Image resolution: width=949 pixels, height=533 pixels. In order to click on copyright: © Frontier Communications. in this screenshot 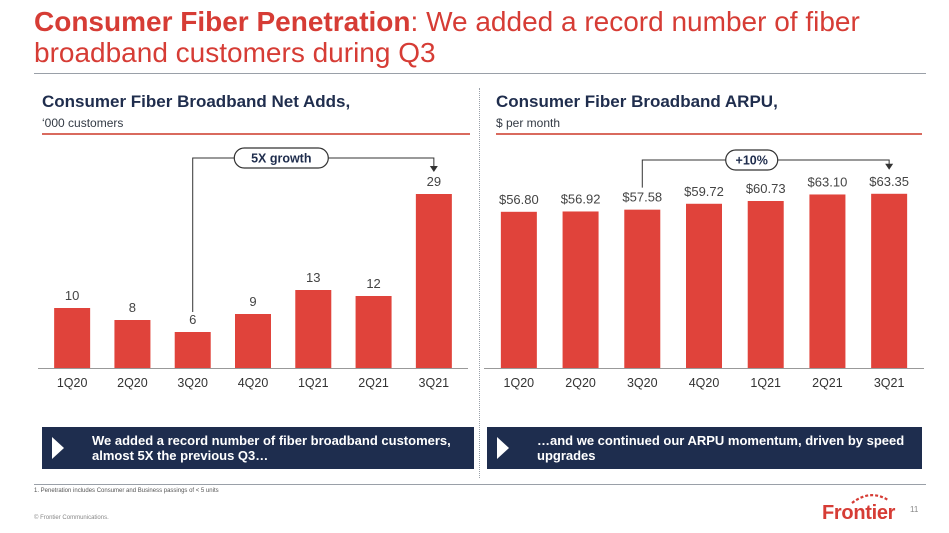, I will do `click(71, 518)`.